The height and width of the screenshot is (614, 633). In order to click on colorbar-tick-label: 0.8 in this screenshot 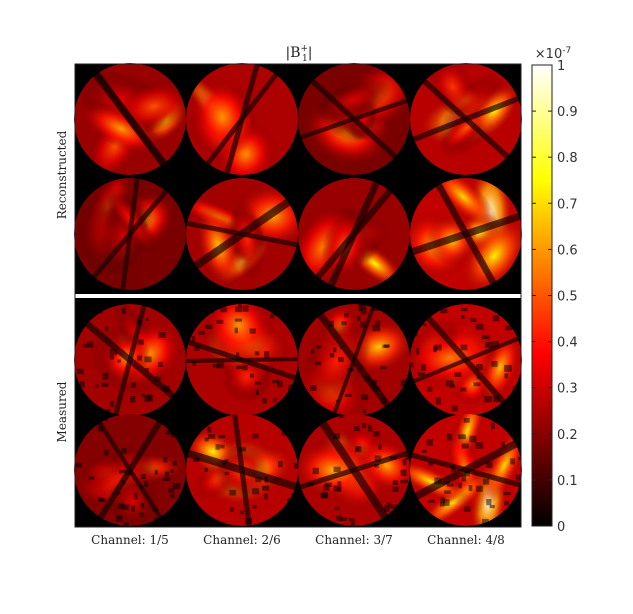, I will do `click(567, 158)`.